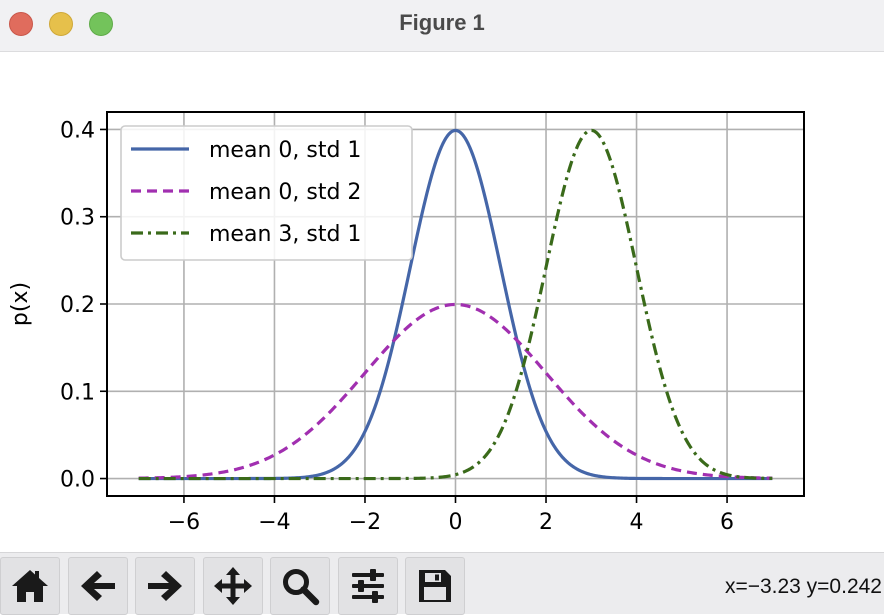 The height and width of the screenshot is (615, 884). I want to click on home-icon, so click(30, 586).